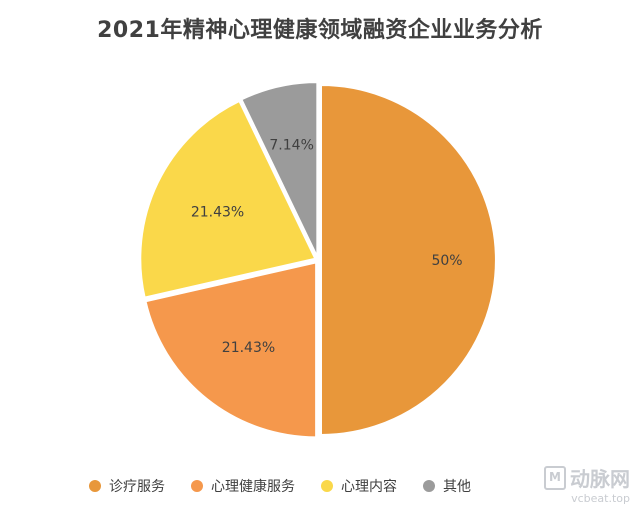  Describe the element at coordinates (555, 477) in the screenshot. I see `logo-icon: M` at that location.